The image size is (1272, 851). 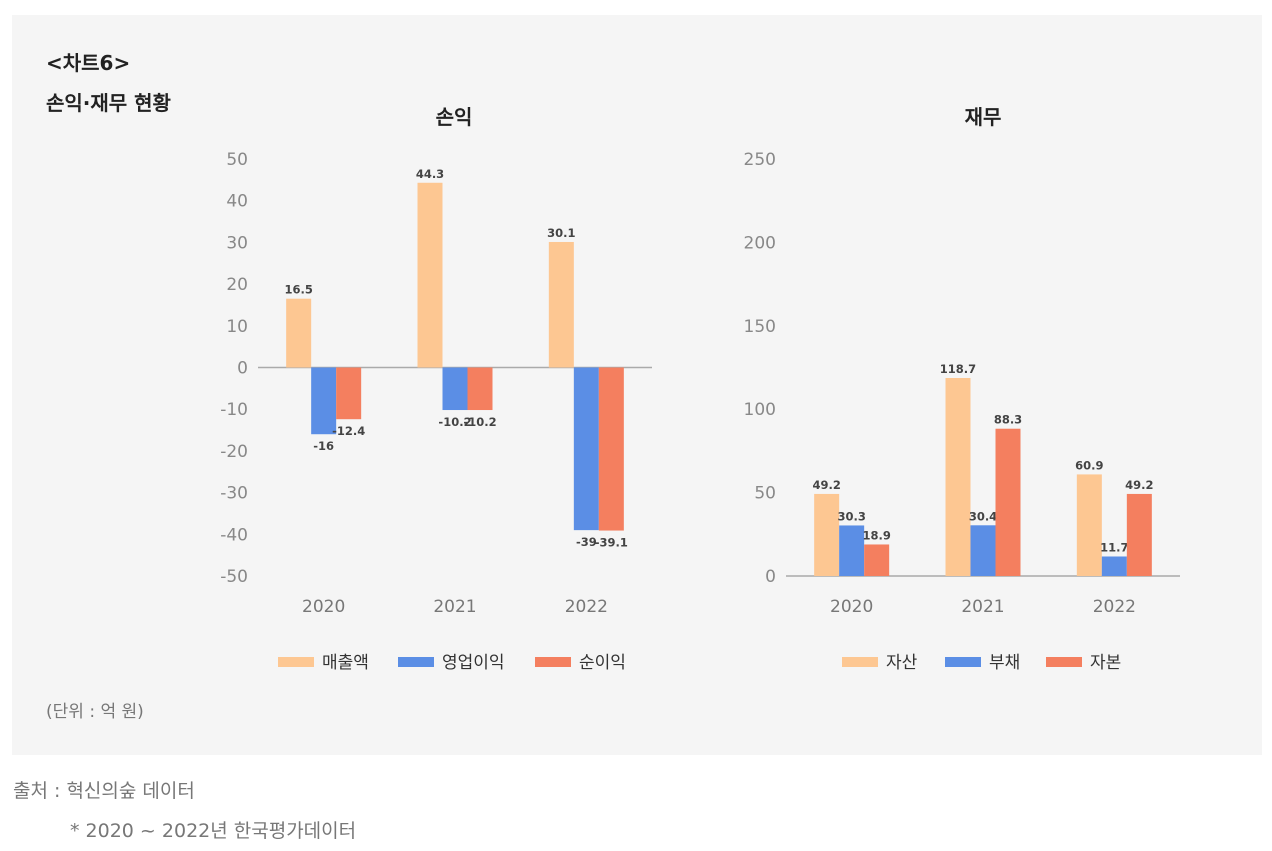 I want to click on data-label: 30.4, so click(x=983, y=516).